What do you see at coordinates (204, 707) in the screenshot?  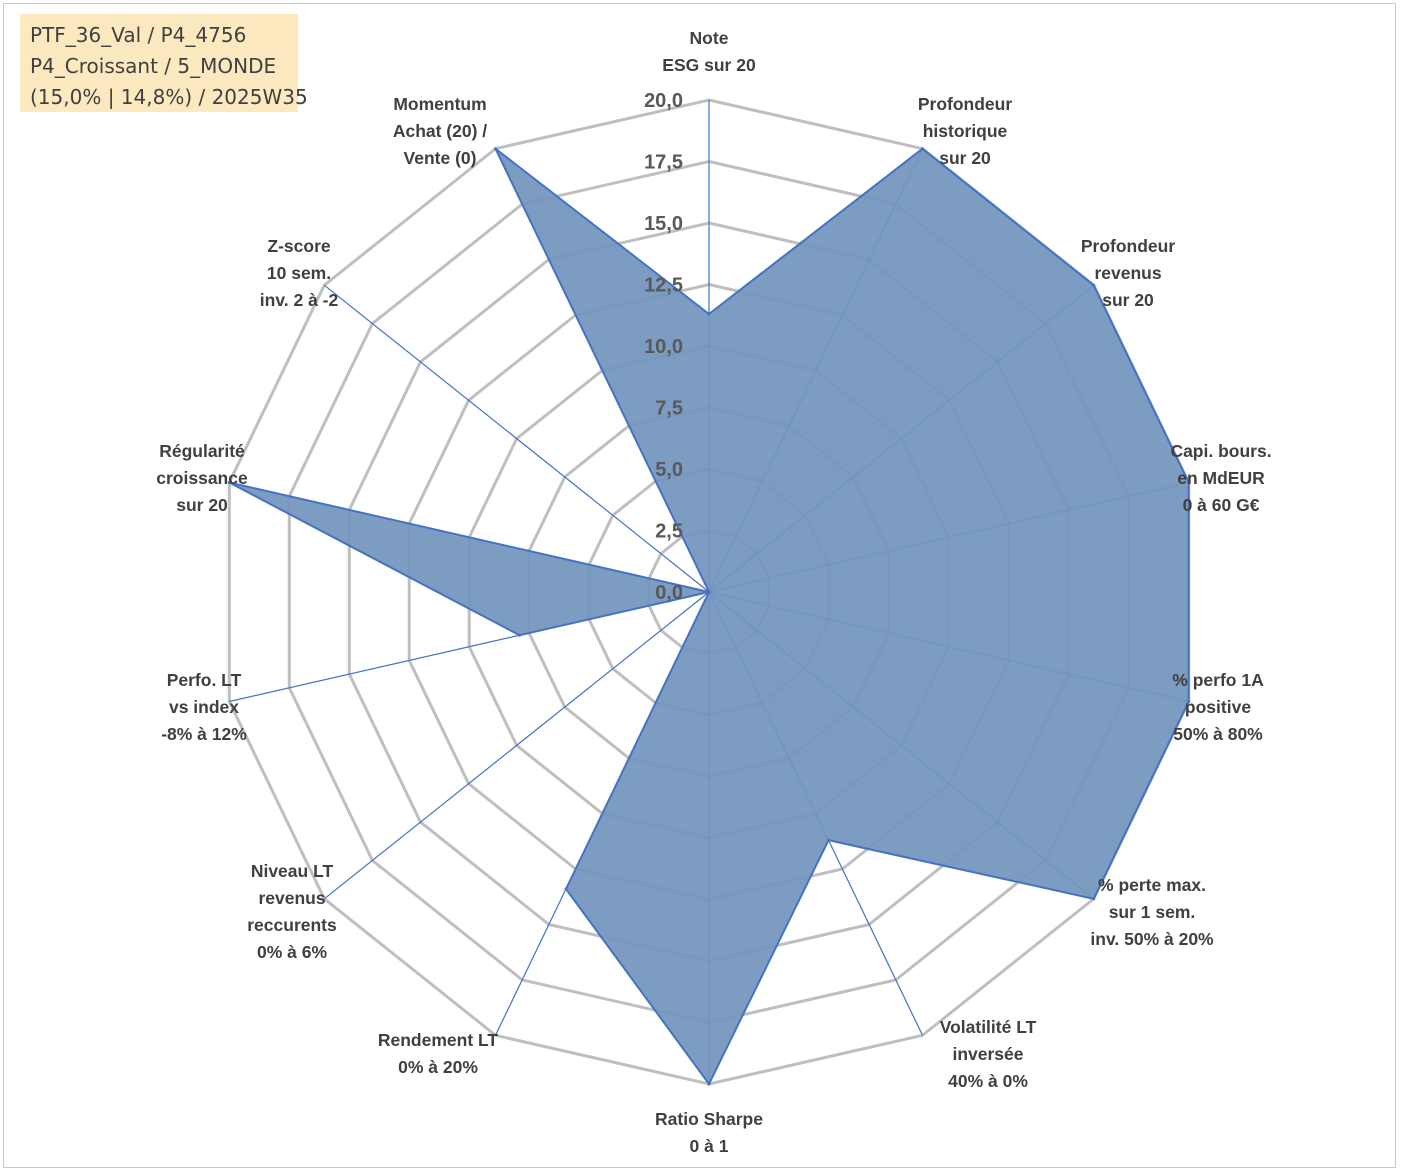 I see `axis-label: Perfo. LT vs index -8% à 12%` at bounding box center [204, 707].